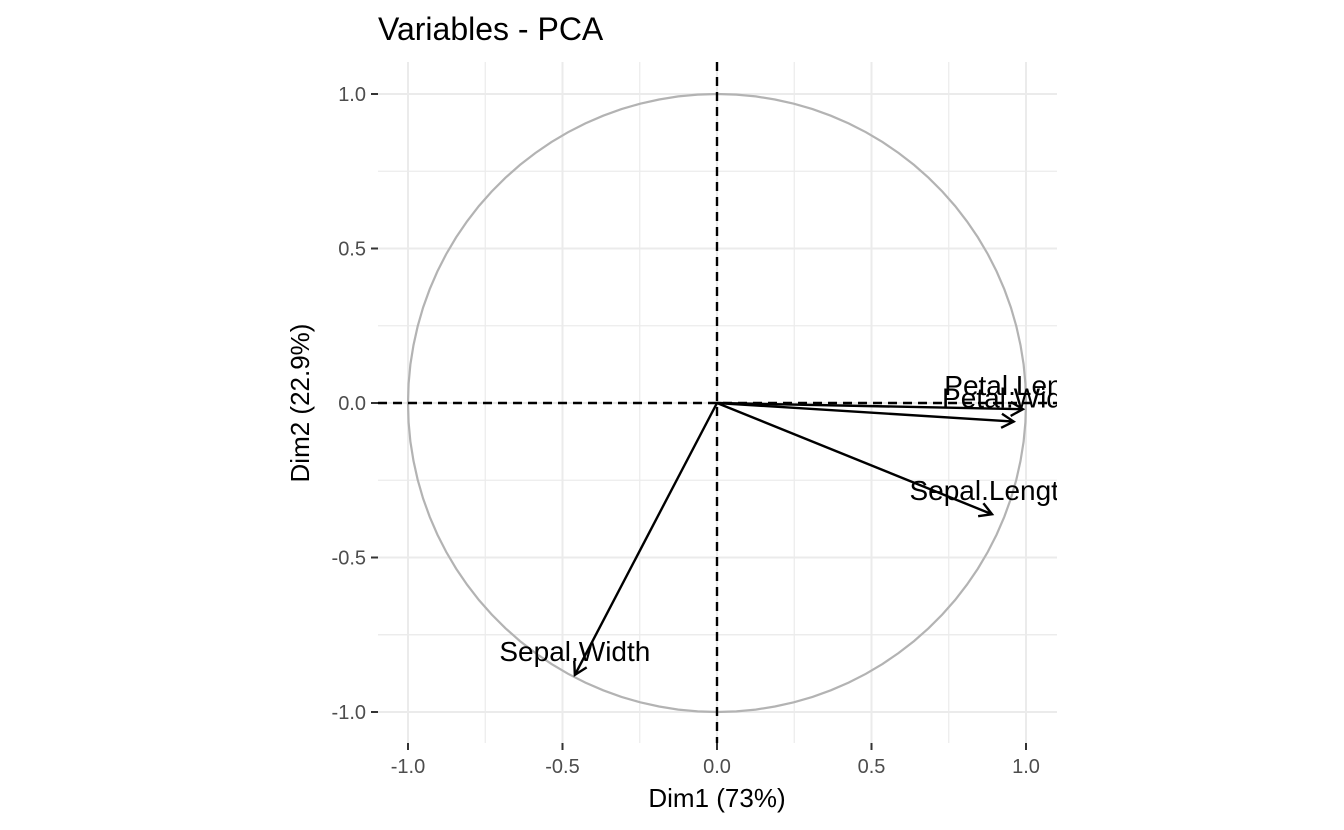 The height and width of the screenshot is (830, 1344). I want to click on x-tick-label: 1.0, so click(1026, 767).